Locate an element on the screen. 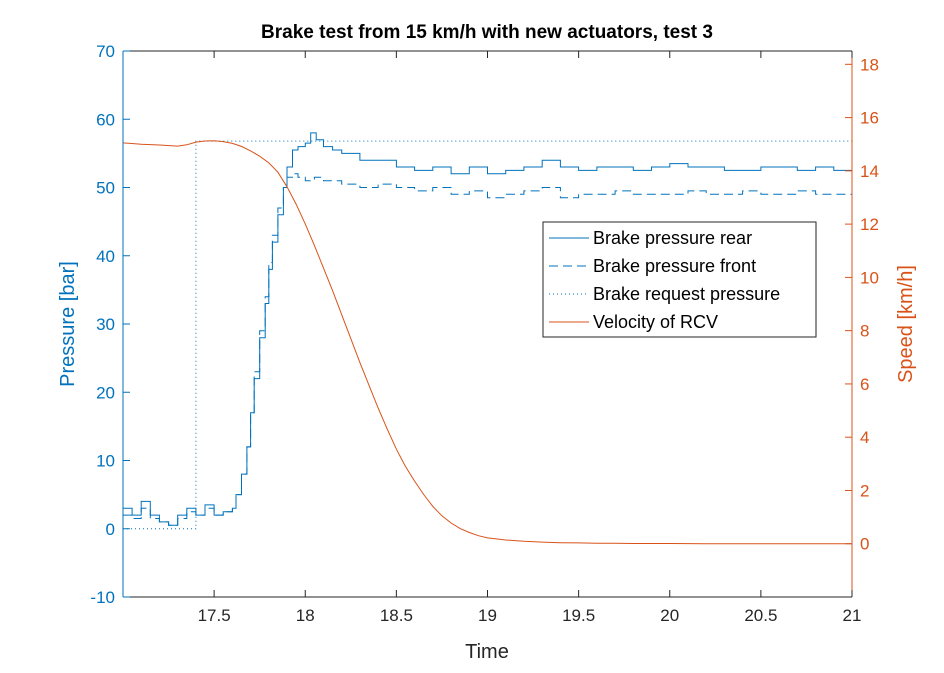 The width and height of the screenshot is (944, 673). x-tick-label: 18 is located at coordinates (305, 615).